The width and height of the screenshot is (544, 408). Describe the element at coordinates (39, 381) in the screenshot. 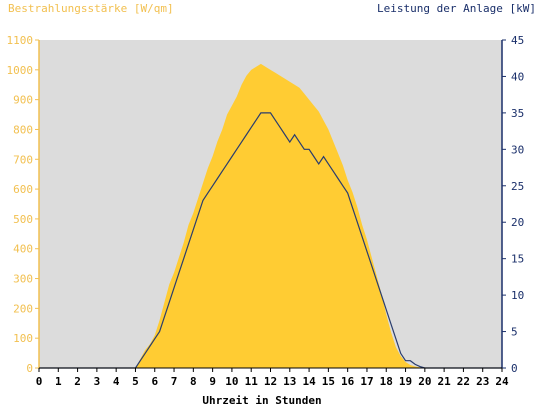

I see `x-tick-label: 0` at that location.